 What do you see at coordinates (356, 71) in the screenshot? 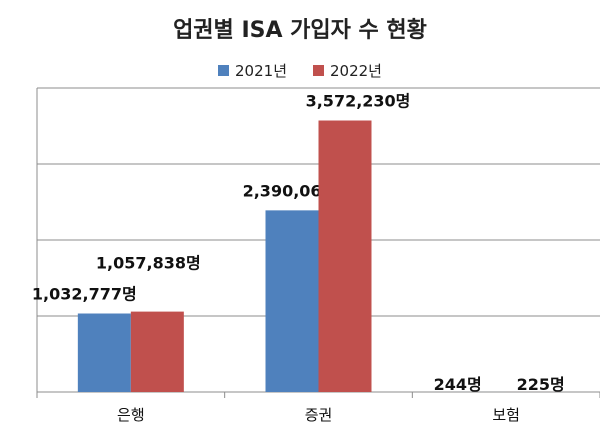
I see `legend-label-2022: 2022년` at bounding box center [356, 71].